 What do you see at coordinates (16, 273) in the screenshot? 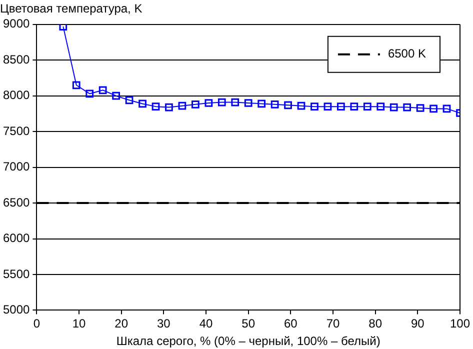
I see `y-tick-label: 5500` at bounding box center [16, 273].